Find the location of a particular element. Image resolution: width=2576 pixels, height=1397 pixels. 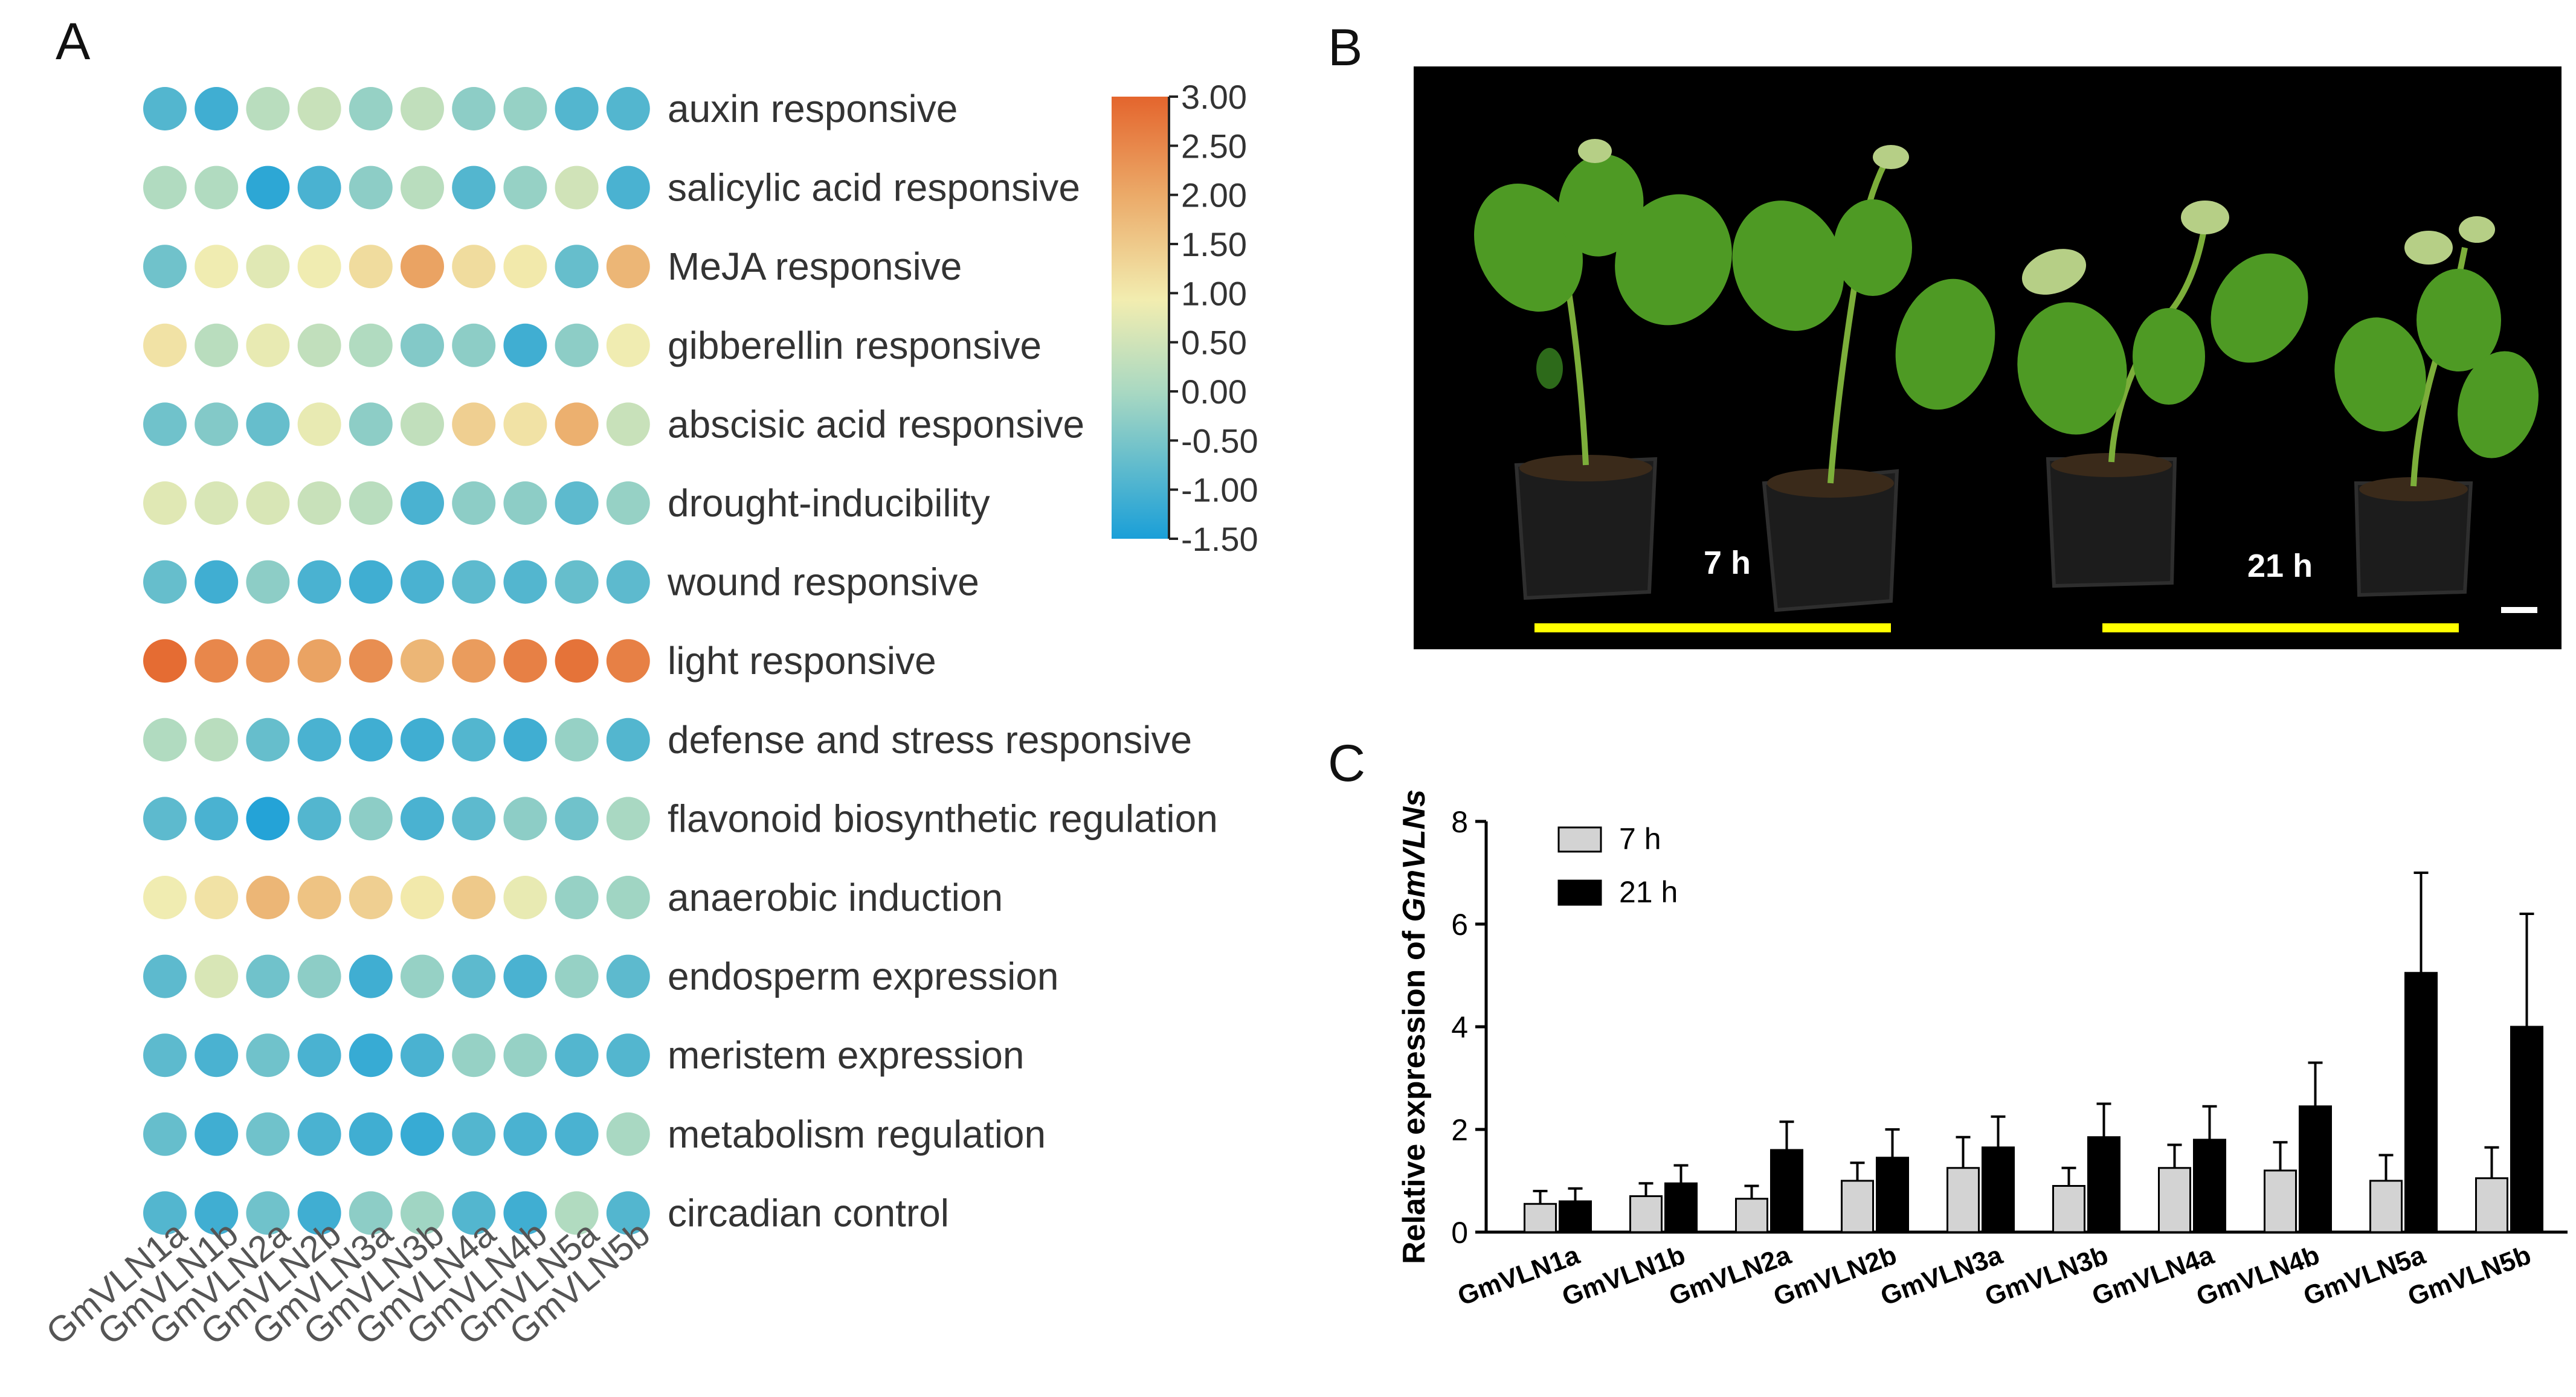

heatmap-row-label: defense and stress responsive is located at coordinates (930, 740).